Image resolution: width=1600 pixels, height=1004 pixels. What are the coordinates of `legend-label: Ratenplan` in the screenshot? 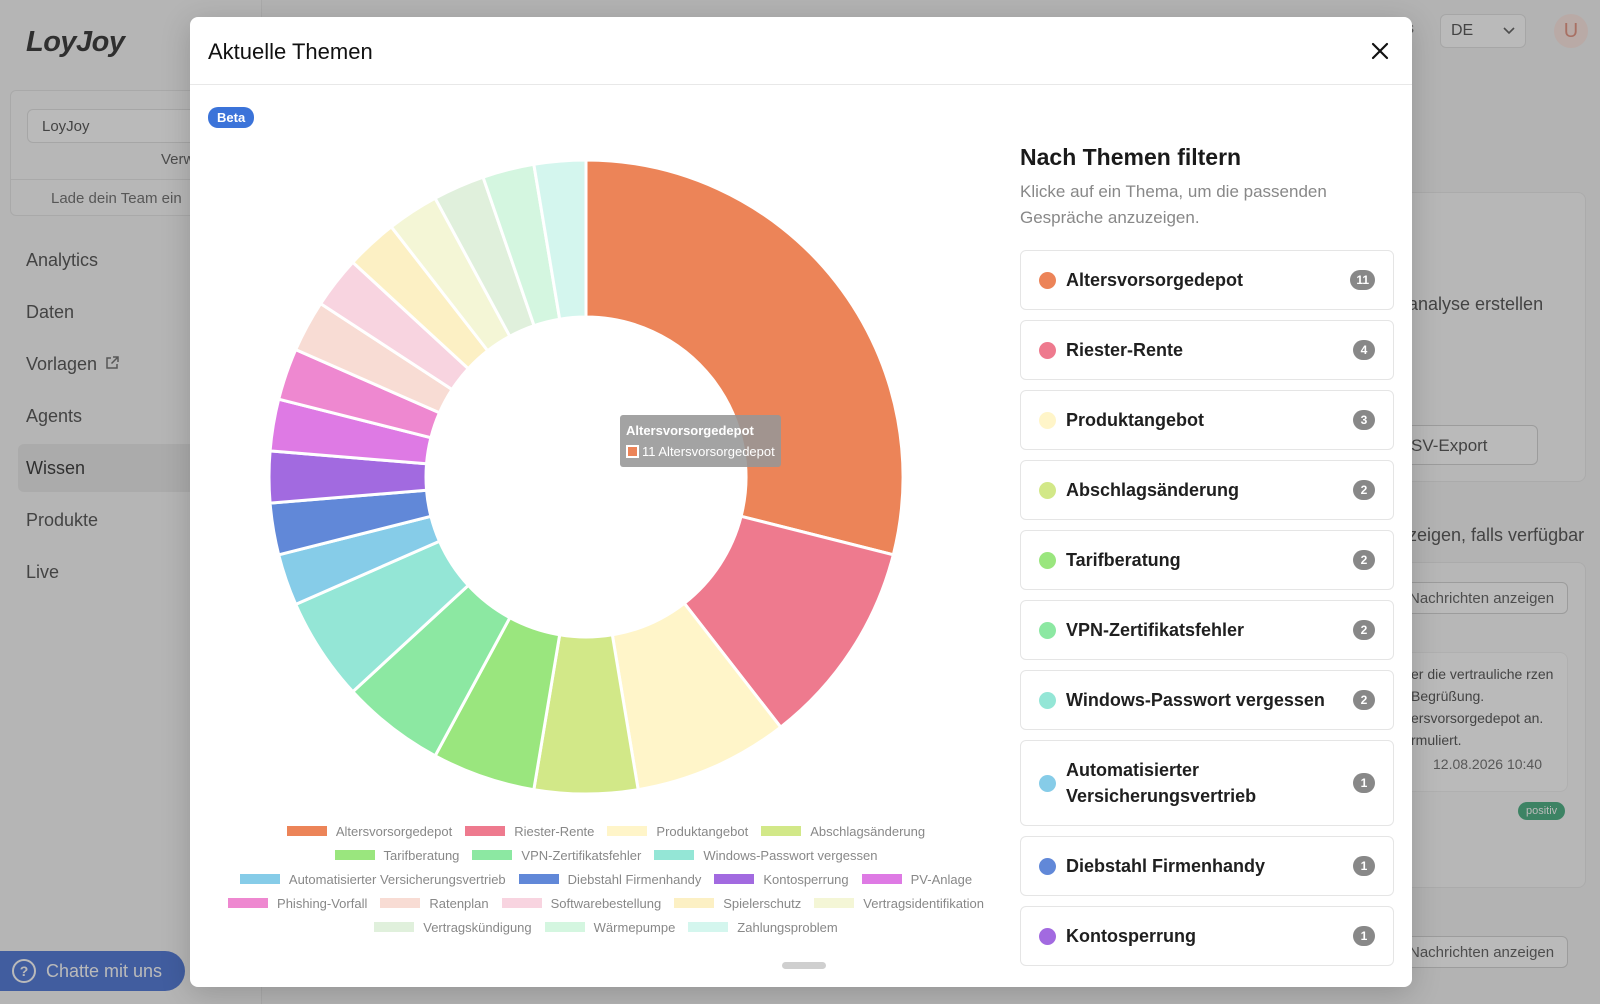 It's located at (459, 903).